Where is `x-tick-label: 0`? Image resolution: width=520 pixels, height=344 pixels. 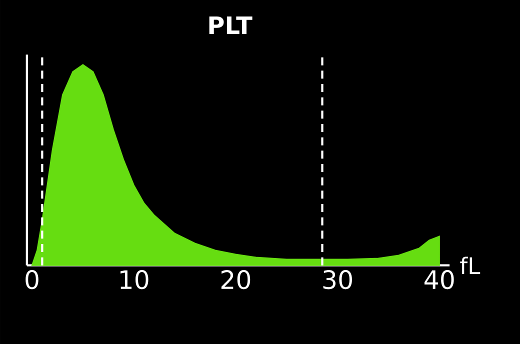 x-tick-label: 0 is located at coordinates (32, 280).